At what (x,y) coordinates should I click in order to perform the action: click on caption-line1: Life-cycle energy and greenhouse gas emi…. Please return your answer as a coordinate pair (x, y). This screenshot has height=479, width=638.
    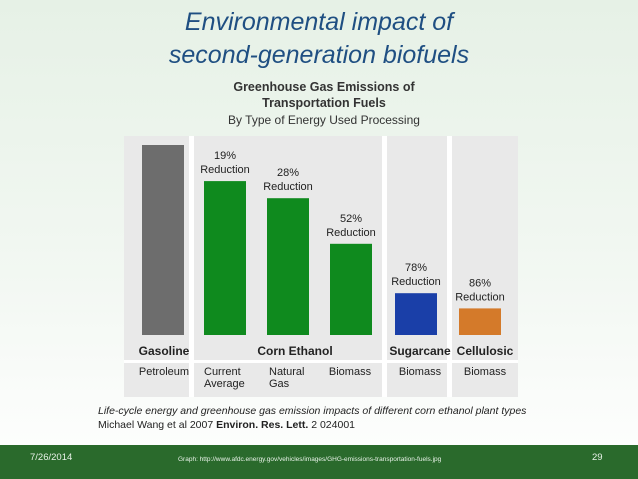
    Looking at the image, I should click on (312, 411).